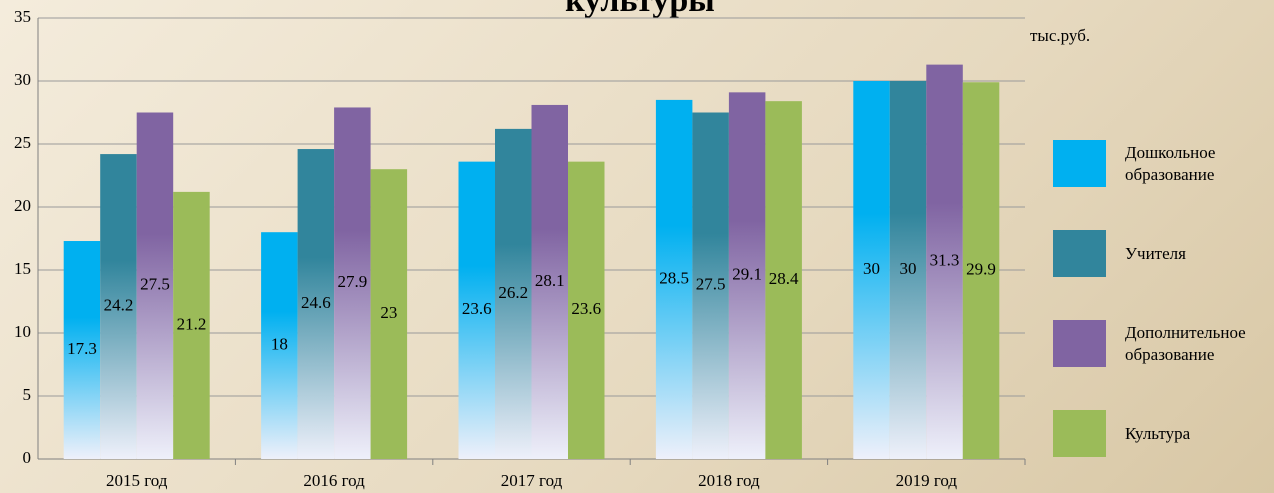 This screenshot has height=493, width=1274. What do you see at coordinates (22, 205) in the screenshot?
I see `y-tick-label: 20` at bounding box center [22, 205].